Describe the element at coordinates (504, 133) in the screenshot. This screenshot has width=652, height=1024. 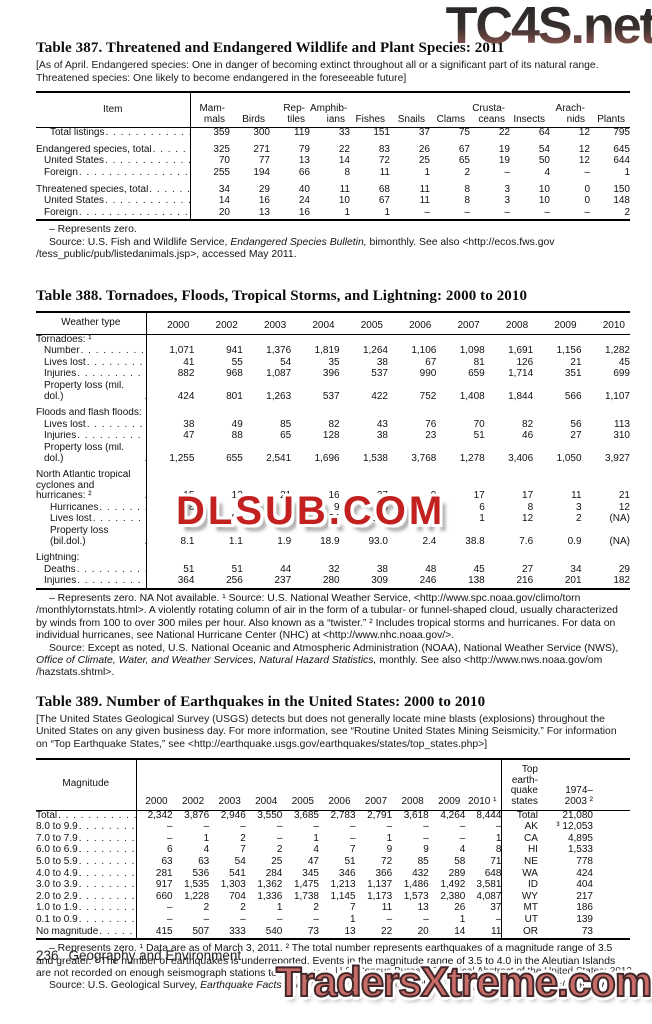
I see `table-cell: 22` at that location.